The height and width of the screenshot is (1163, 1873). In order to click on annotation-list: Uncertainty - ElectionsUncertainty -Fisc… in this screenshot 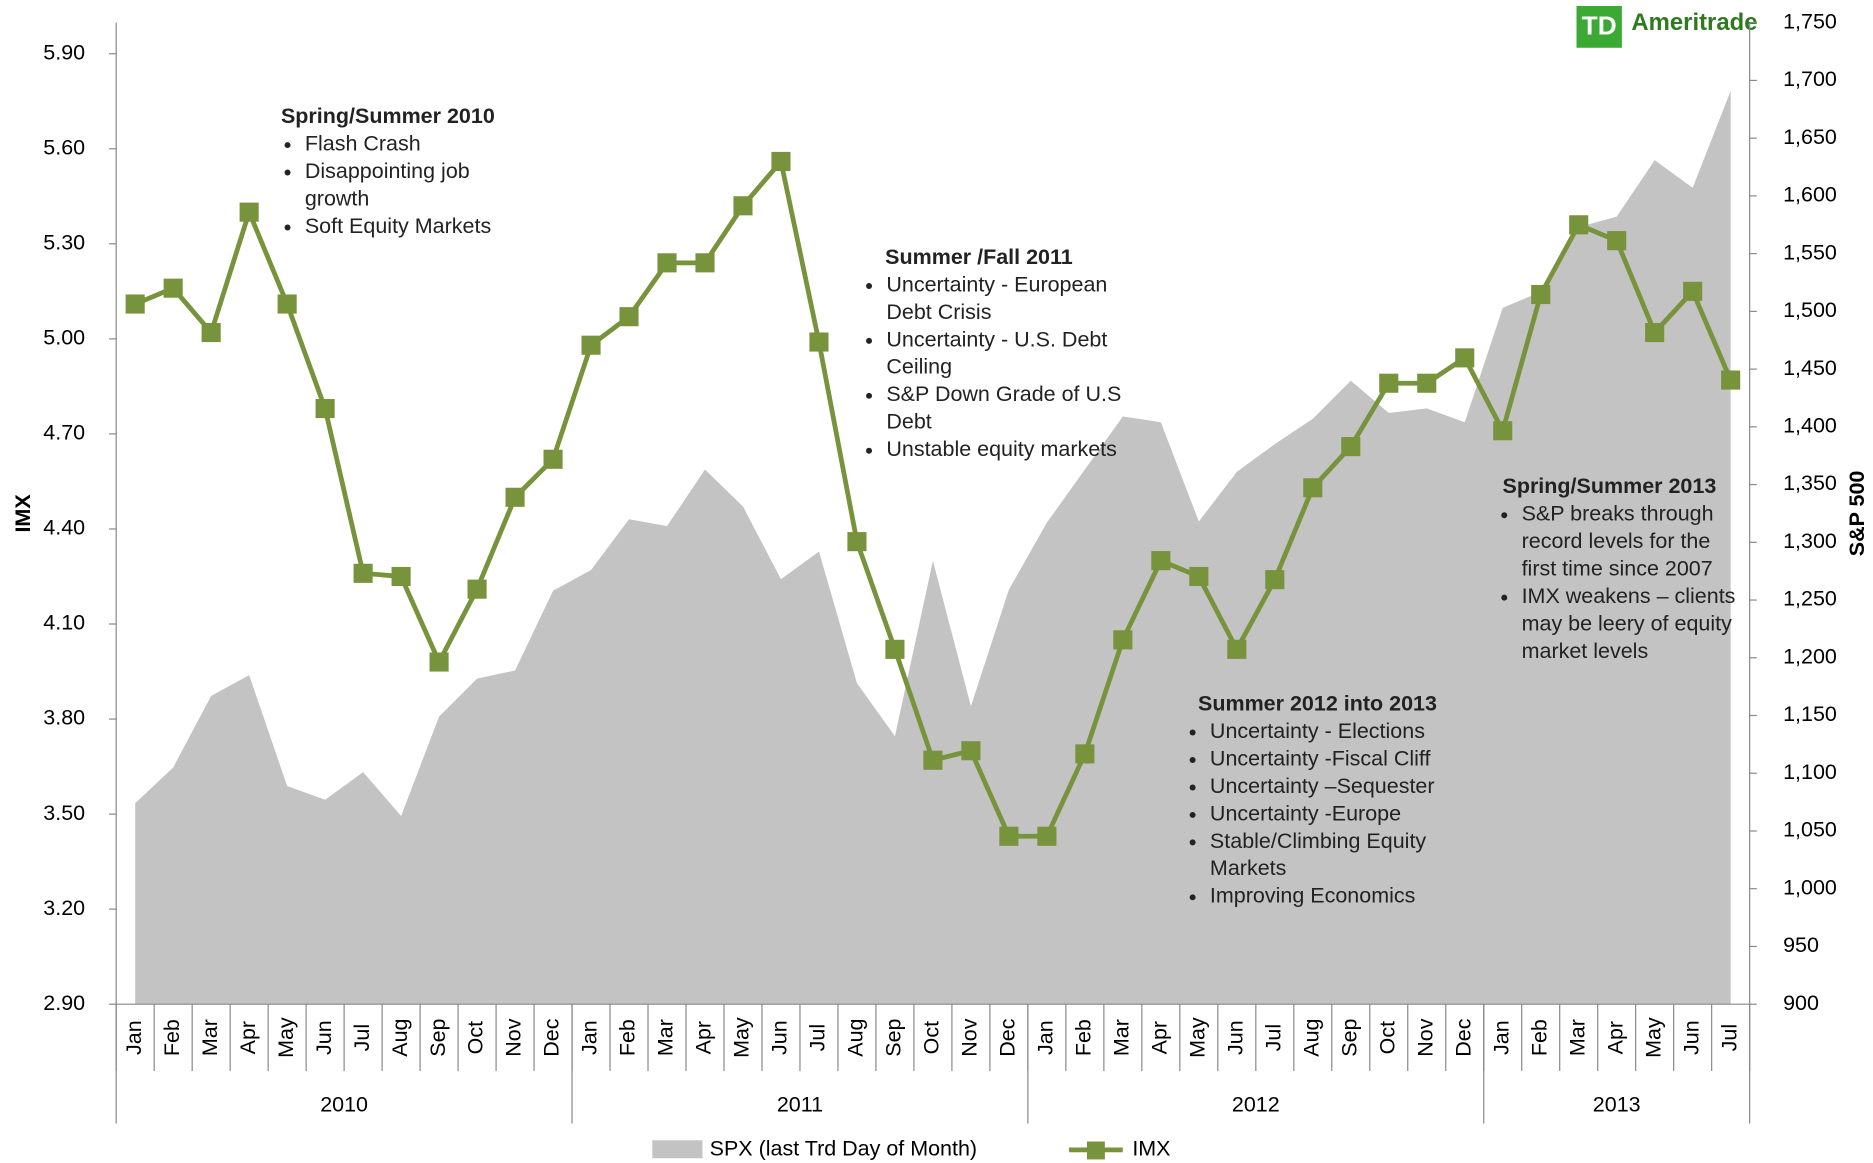, I will do `click(1329, 814)`.